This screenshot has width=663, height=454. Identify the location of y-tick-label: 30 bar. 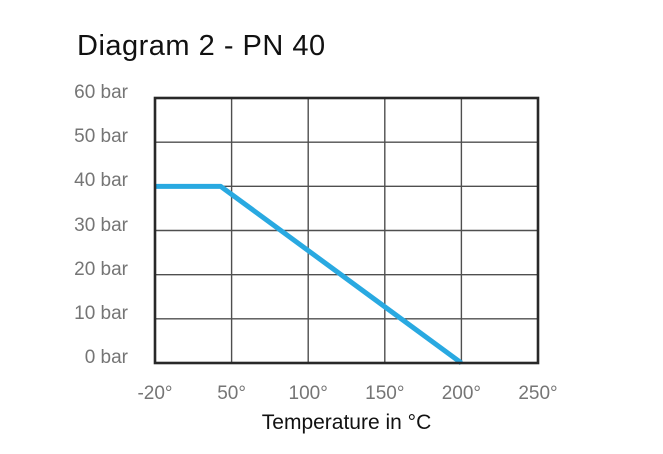
(101, 225).